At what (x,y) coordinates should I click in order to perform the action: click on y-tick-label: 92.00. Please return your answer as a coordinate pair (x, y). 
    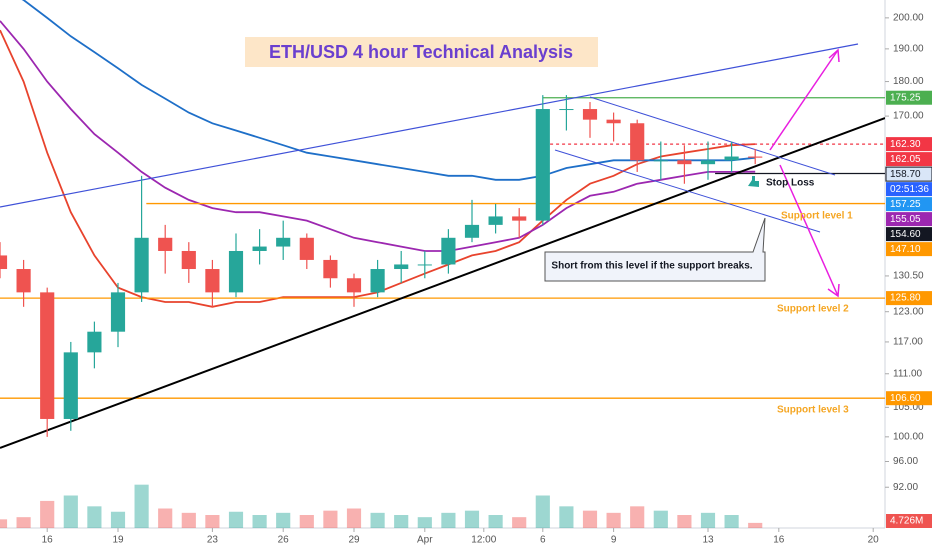
    Looking at the image, I should click on (905, 487).